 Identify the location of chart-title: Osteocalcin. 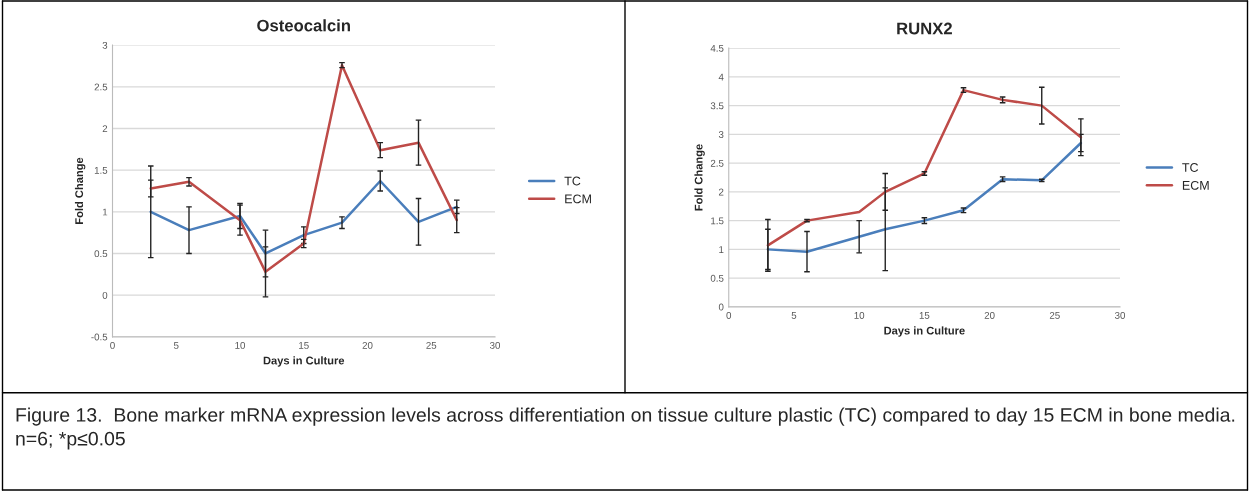
(303, 25).